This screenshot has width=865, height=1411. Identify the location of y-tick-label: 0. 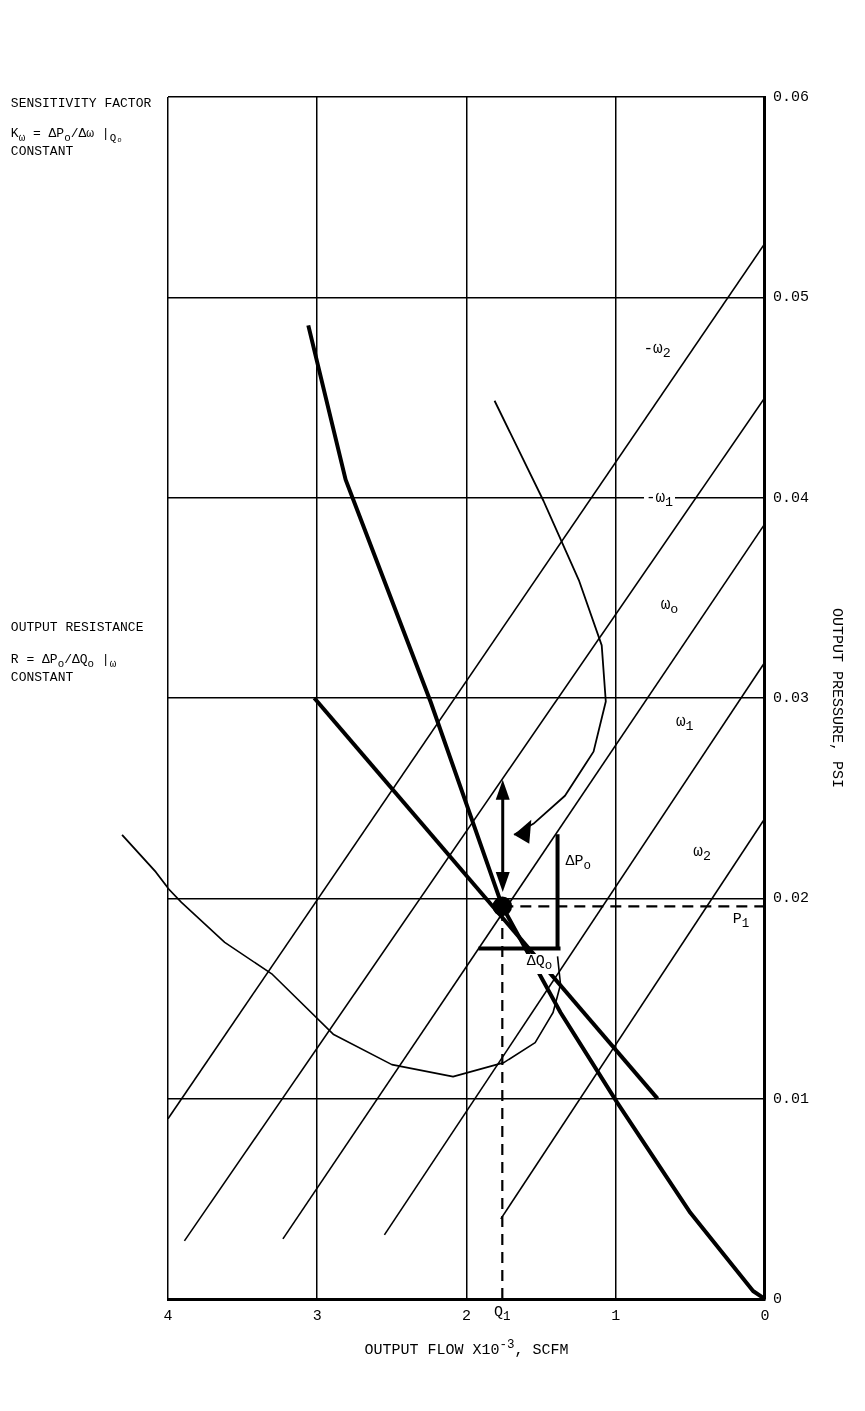
(777, 1299).